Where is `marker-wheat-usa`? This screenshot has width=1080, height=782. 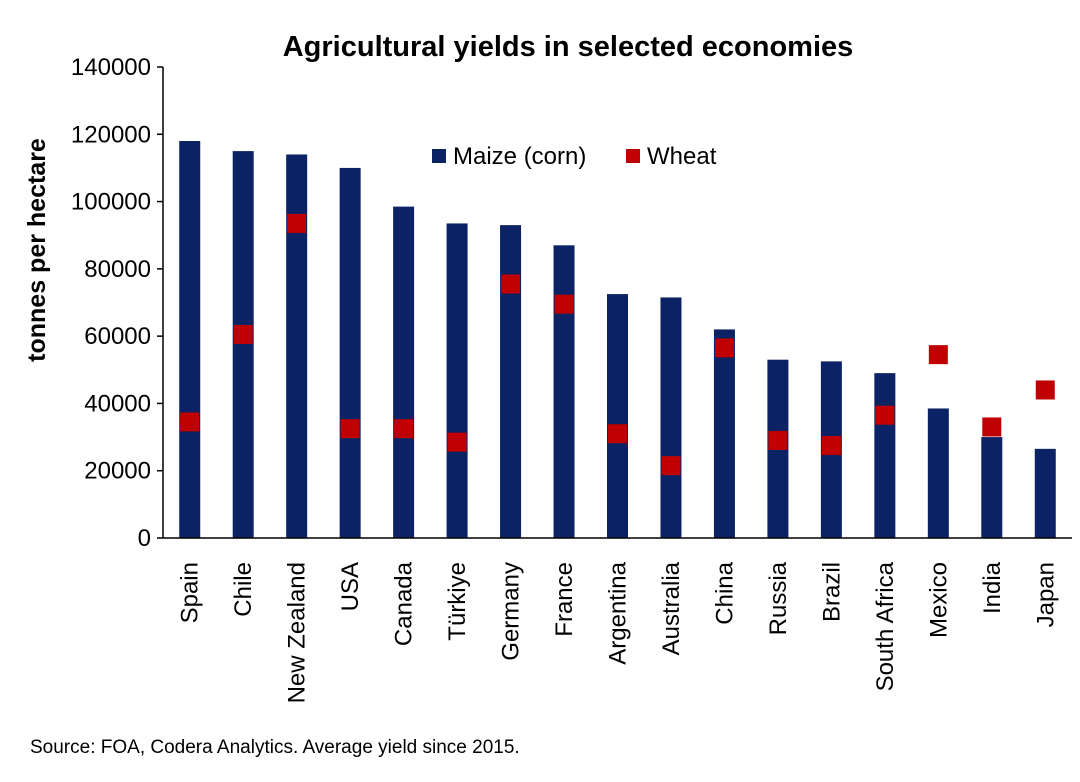 marker-wheat-usa is located at coordinates (350, 429).